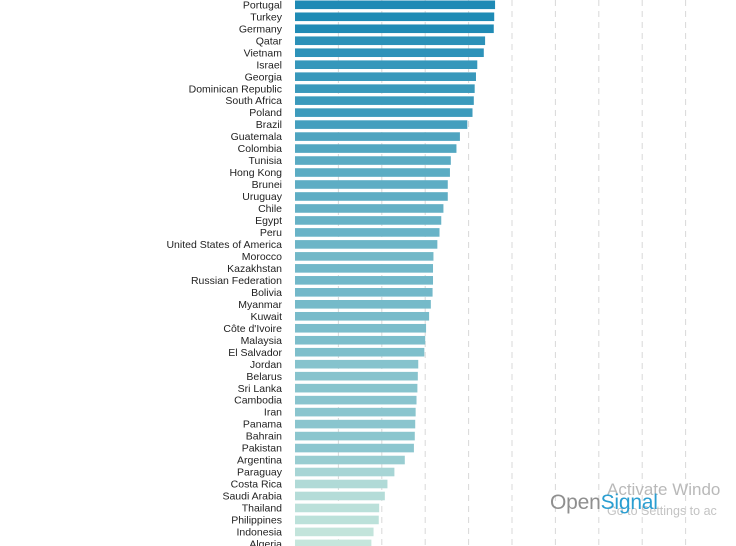 Image resolution: width=736 pixels, height=546 pixels. I want to click on category-label: El Salvador, so click(255, 353).